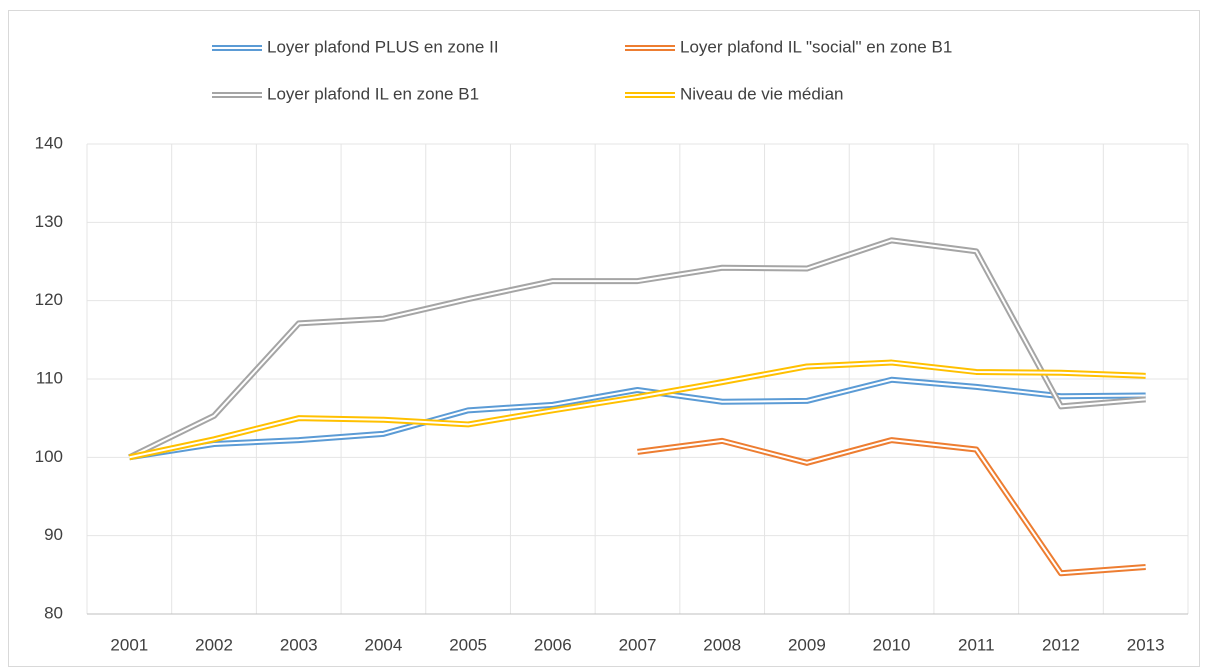 This screenshot has width=1208, height=669. I want to click on y-tick-label: 80, so click(53, 612).